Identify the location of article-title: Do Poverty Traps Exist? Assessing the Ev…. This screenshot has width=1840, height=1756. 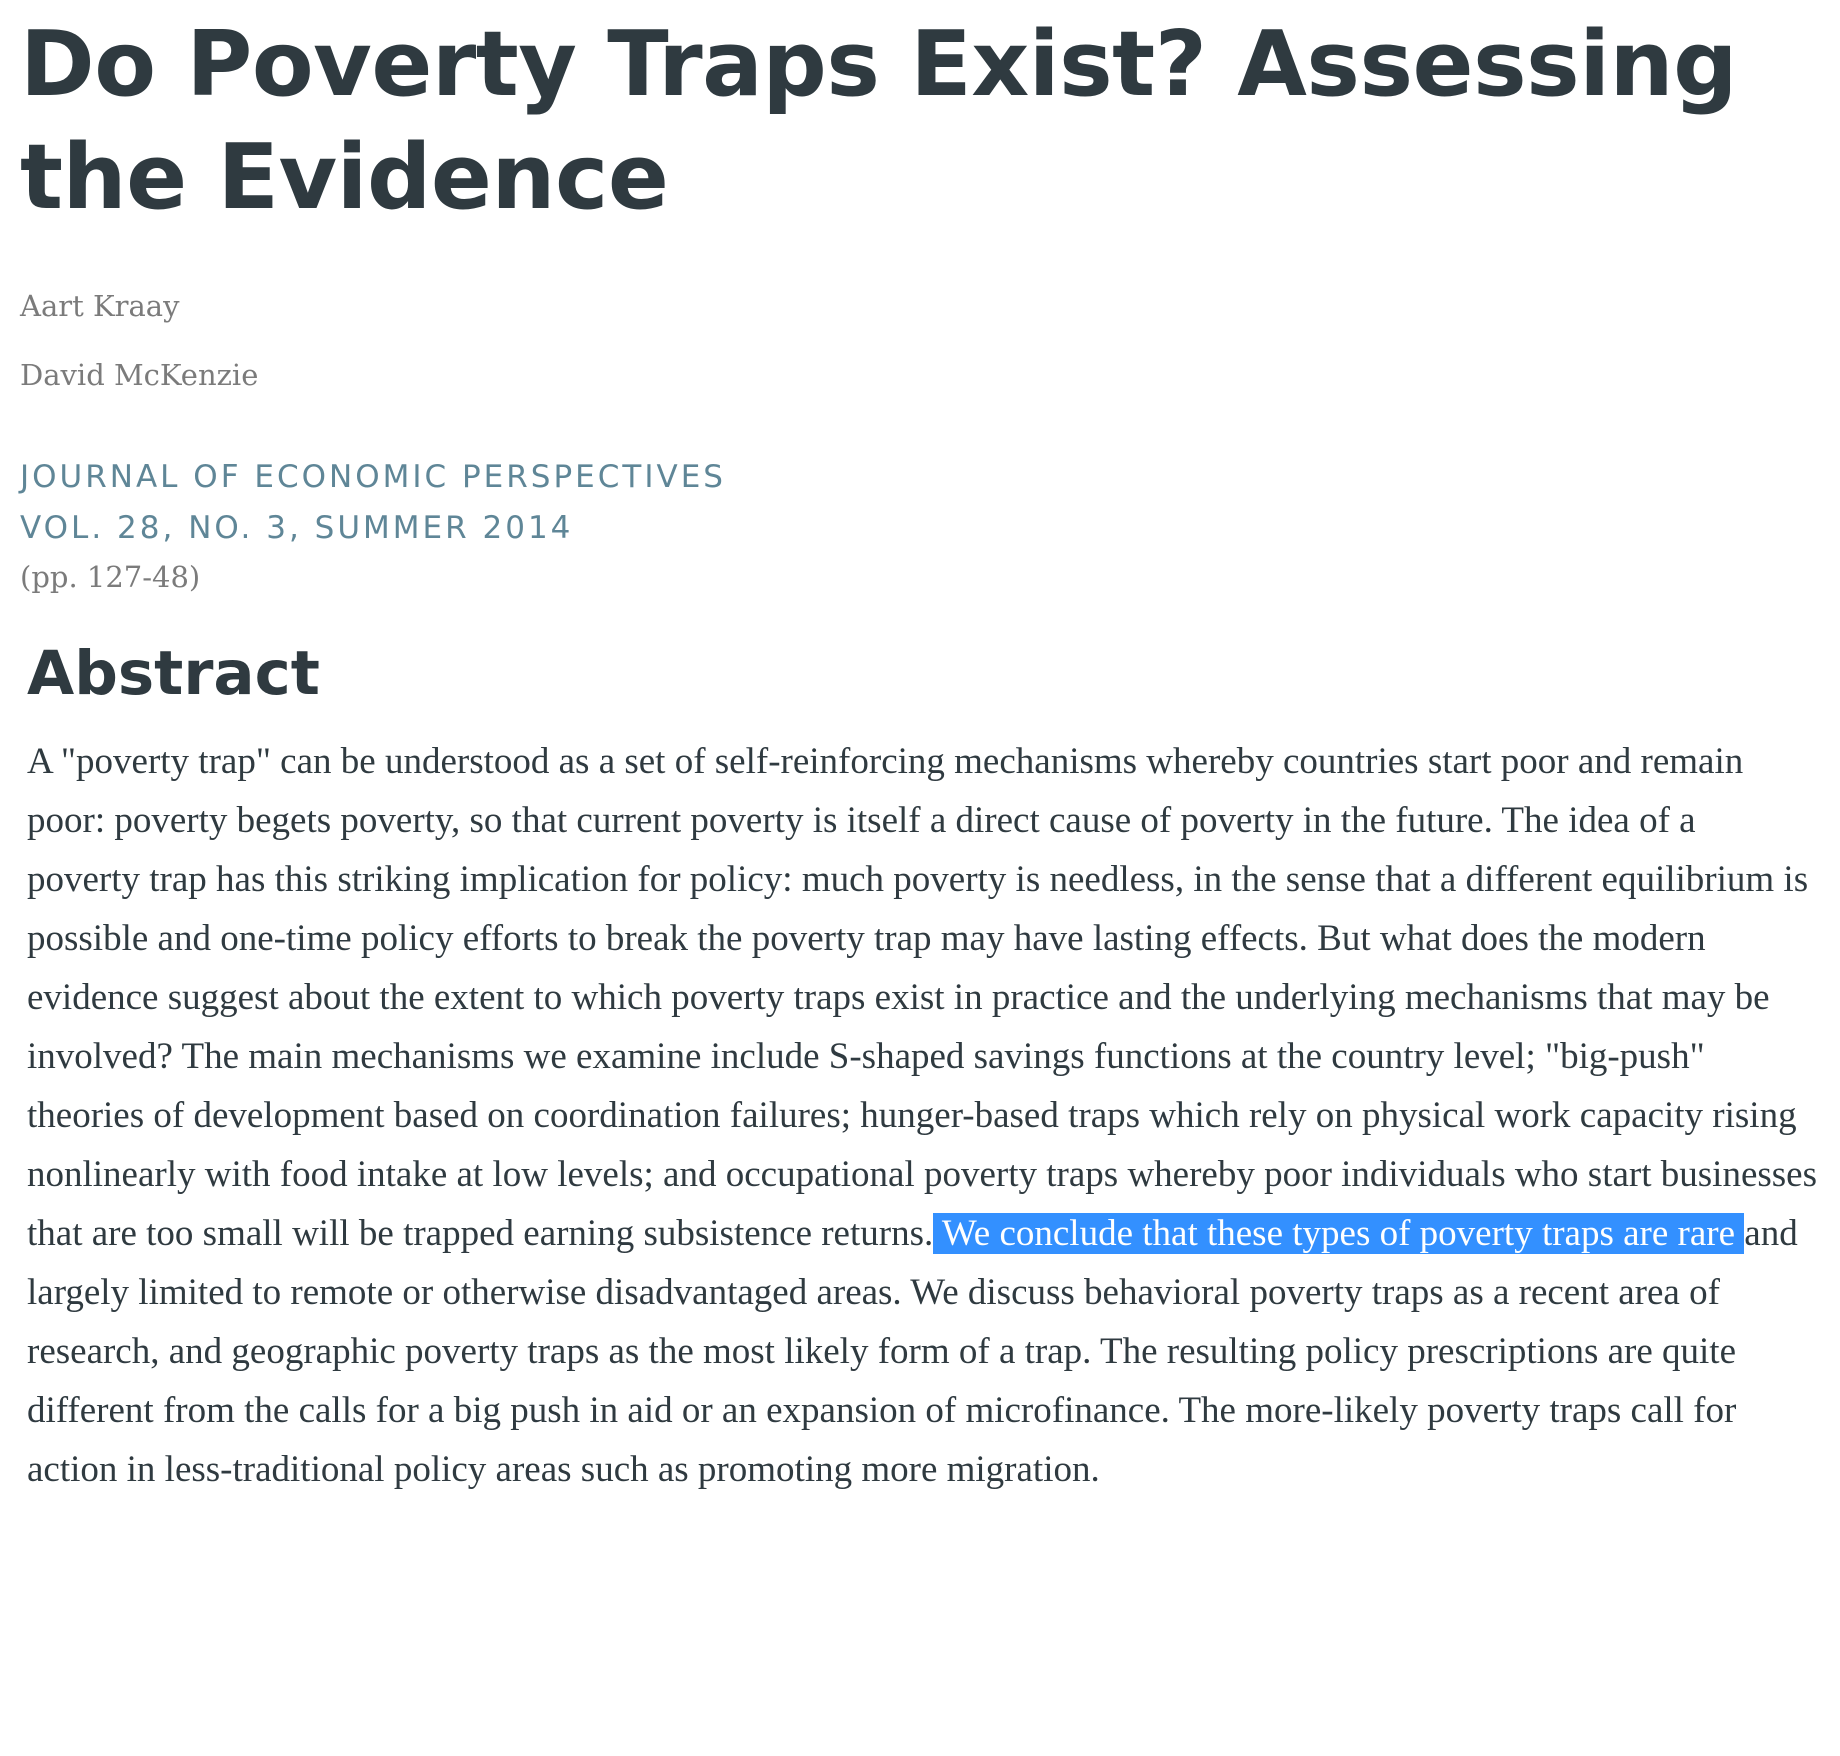
(879, 121).